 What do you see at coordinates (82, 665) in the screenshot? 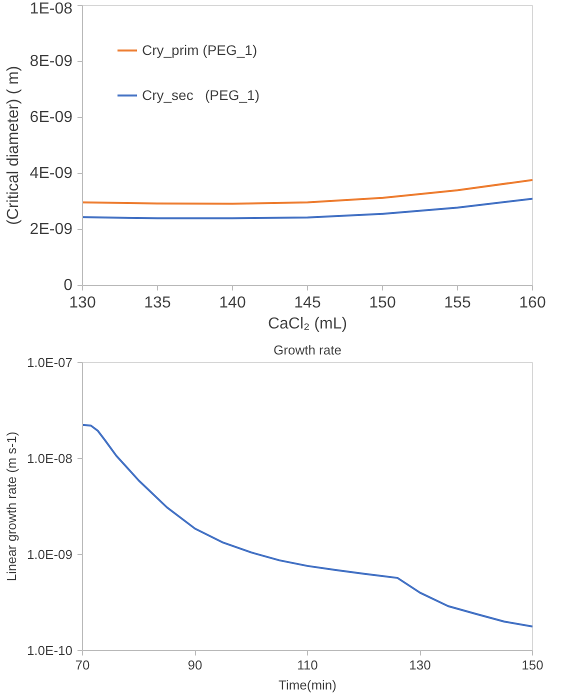
I see `x-tick-label: 70` at bounding box center [82, 665].